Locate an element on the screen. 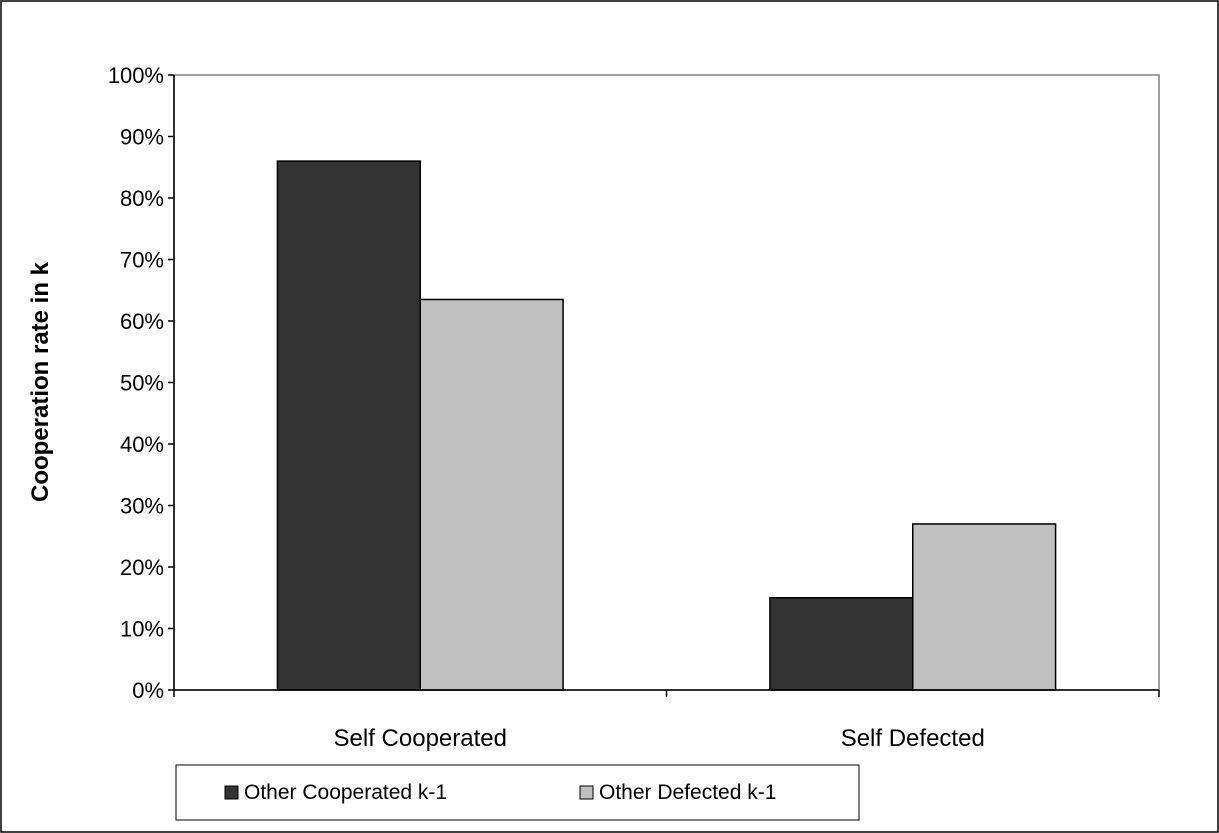 This screenshot has width=1219, height=833. y-tick-label: 50% is located at coordinates (142, 383).